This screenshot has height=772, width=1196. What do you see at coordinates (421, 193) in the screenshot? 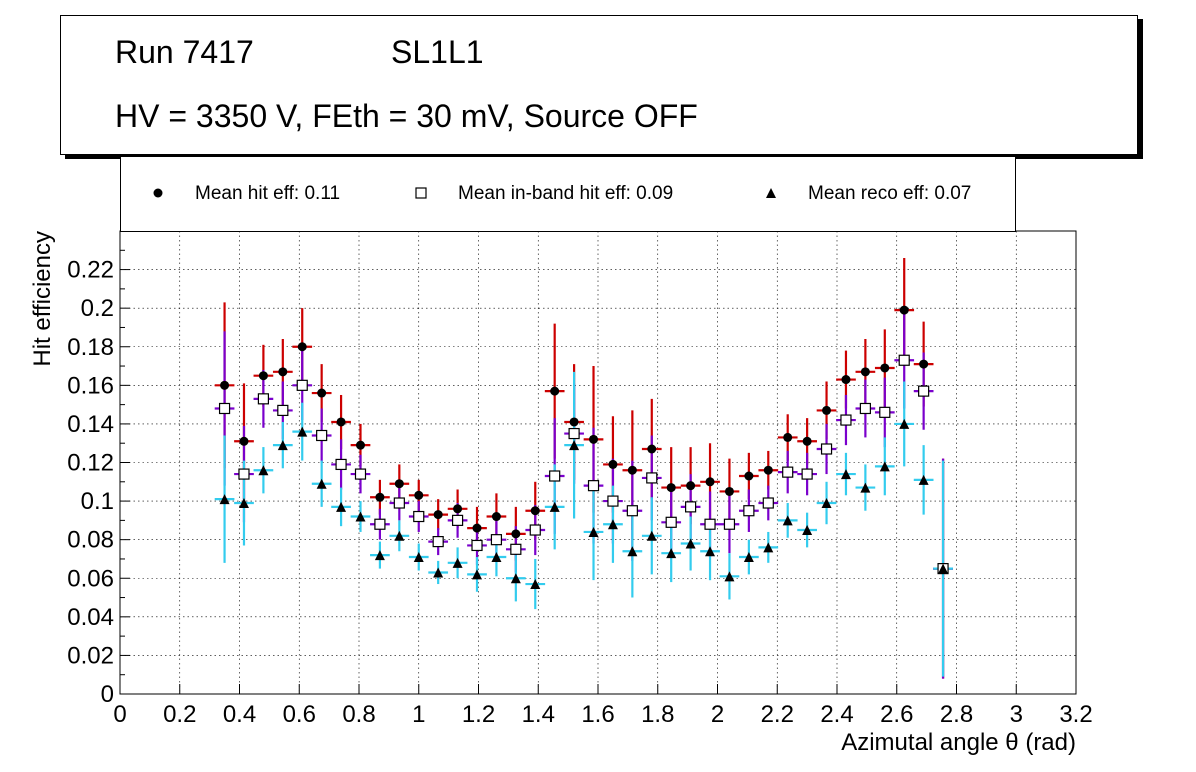
I see `legend-square-marker` at bounding box center [421, 193].